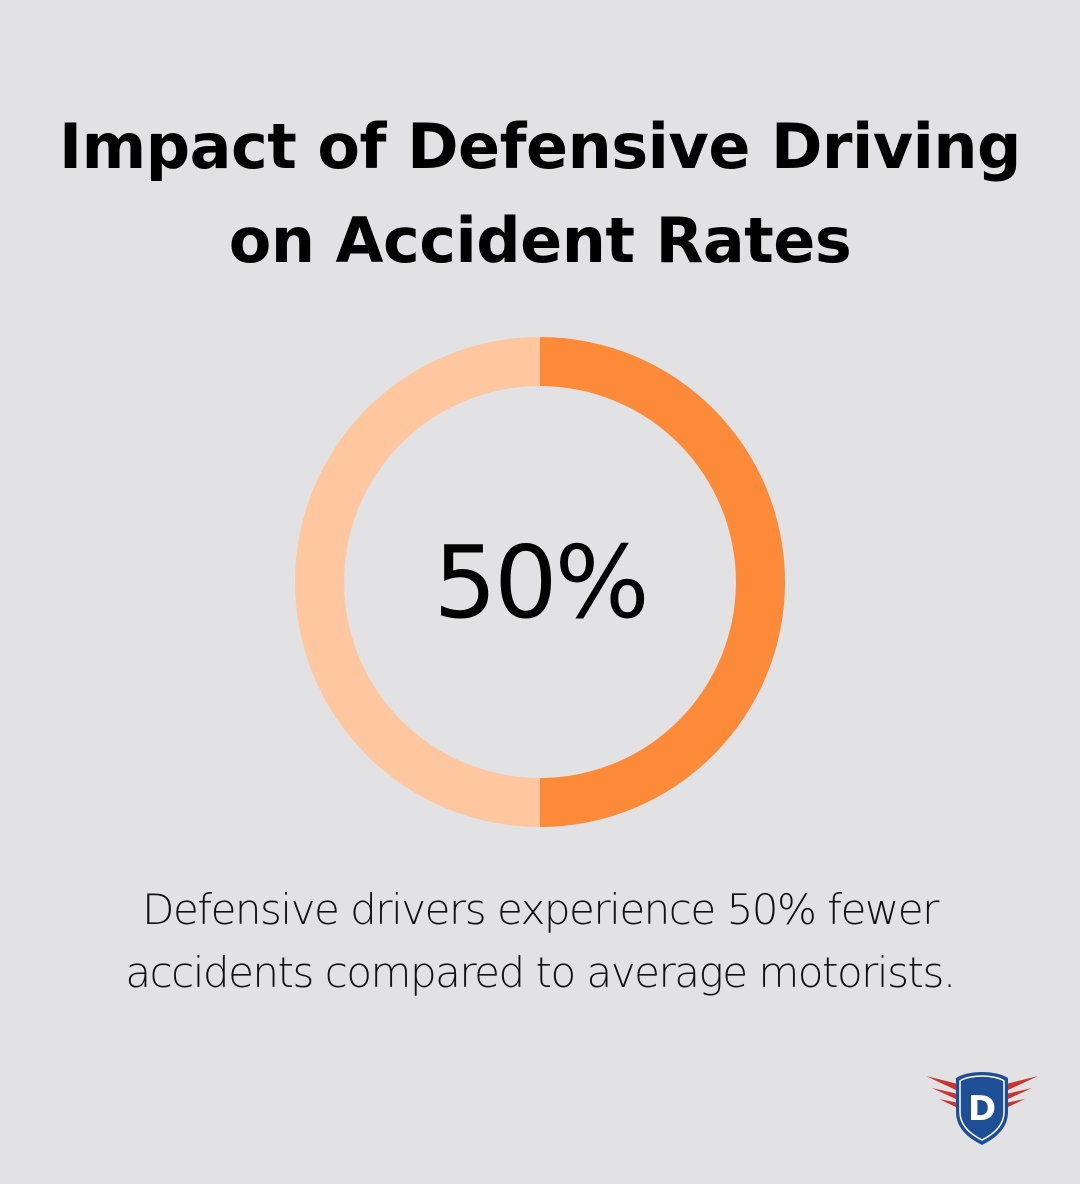  Describe the element at coordinates (540, 240) in the screenshot. I see `title-line-2: on Accident Rates` at that location.